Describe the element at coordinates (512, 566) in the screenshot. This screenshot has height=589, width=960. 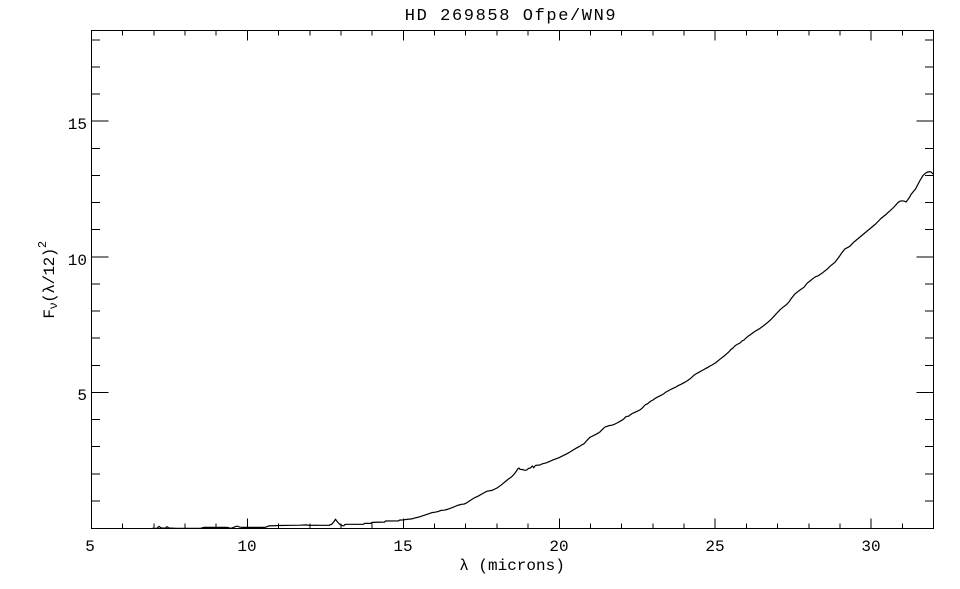
I see `svg-text: λ (microns)` at that location.